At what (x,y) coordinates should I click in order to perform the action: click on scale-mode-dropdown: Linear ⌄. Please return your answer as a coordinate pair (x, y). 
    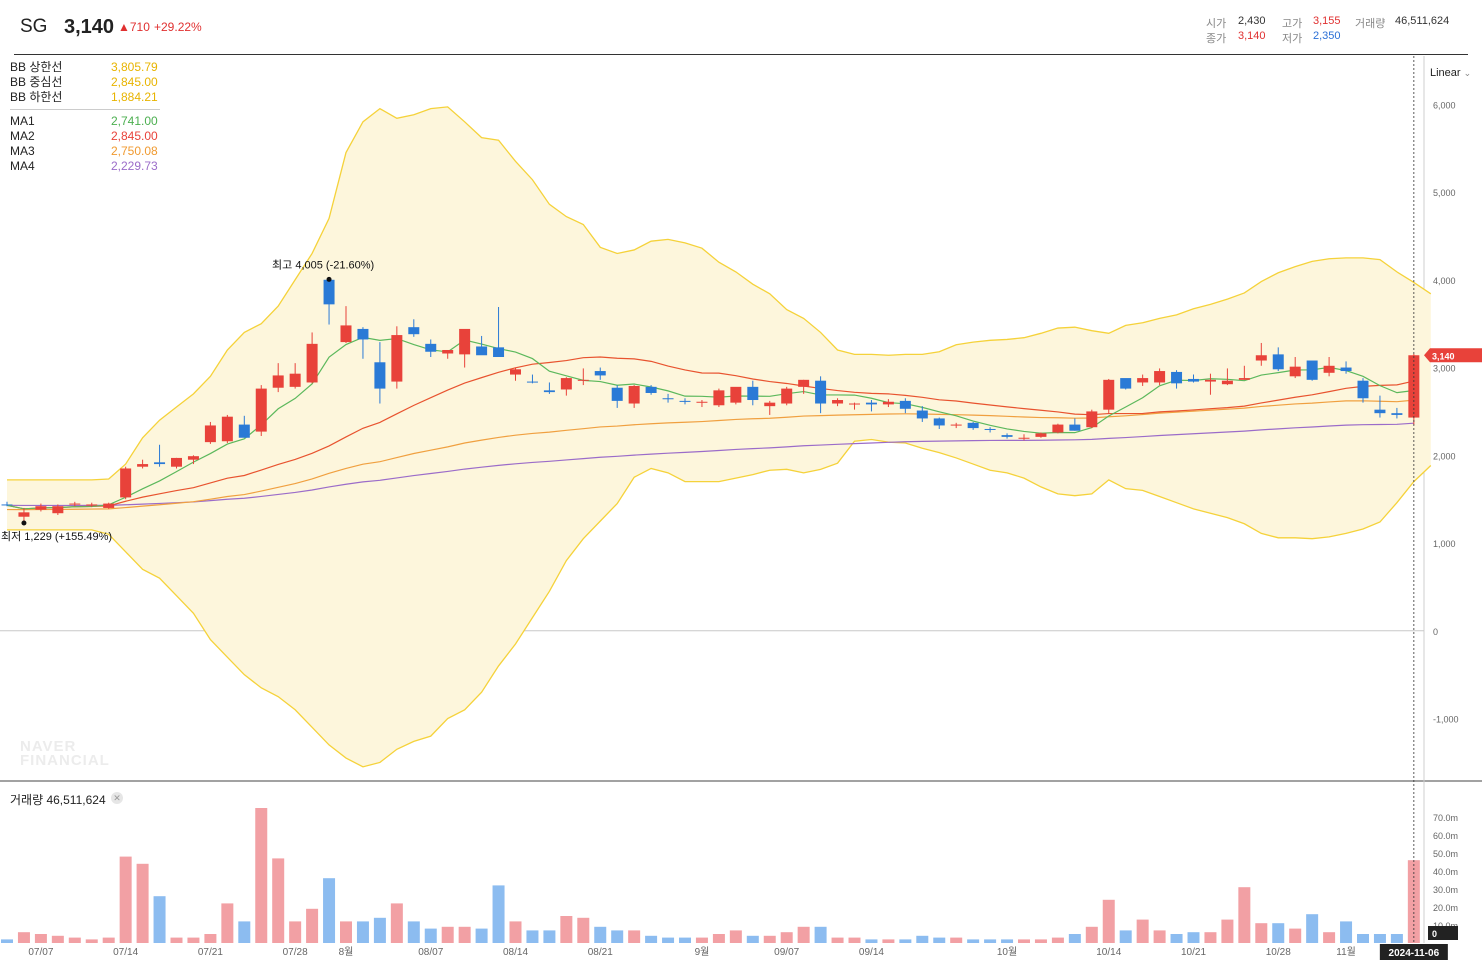
    Looking at the image, I should click on (1450, 73).